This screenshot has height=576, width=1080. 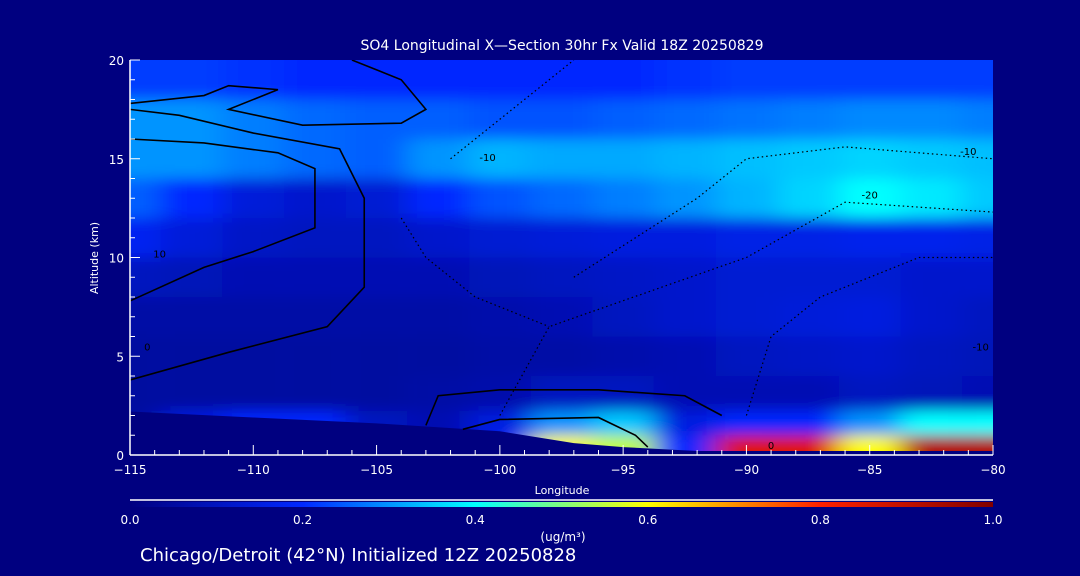 I want to click on x-tick-label: −100, so click(x=499, y=470).